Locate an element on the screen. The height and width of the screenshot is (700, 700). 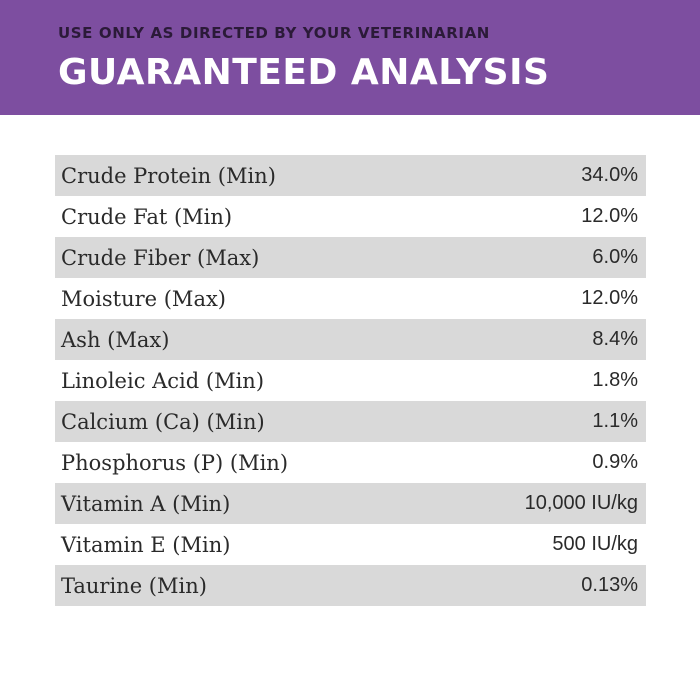
nutrient-label: Phosphorus (P) (Min) is located at coordinates (175, 462).